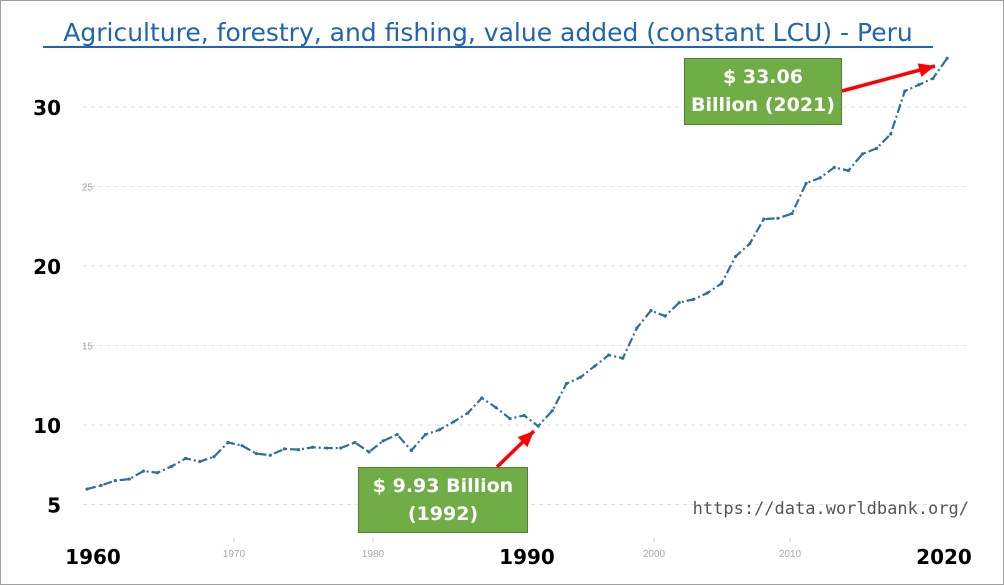 The image size is (1004, 585). What do you see at coordinates (830, 509) in the screenshot?
I see `source-url: https://data.worldbank.org/` at bounding box center [830, 509].